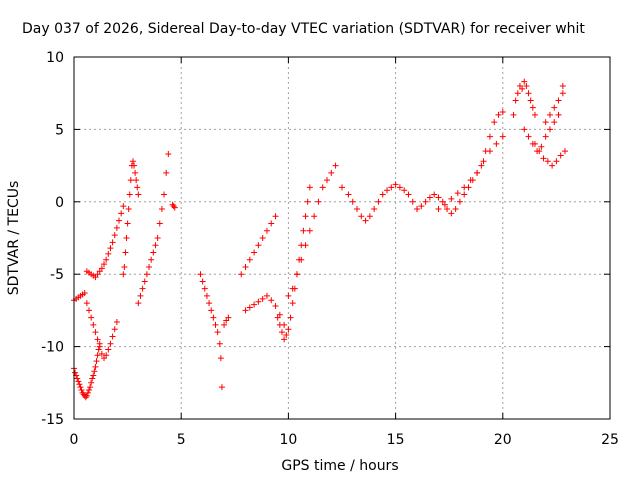 Image resolution: width=640 pixels, height=480 pixels. I want to click on y-tick-label: -10, so click(52, 348).